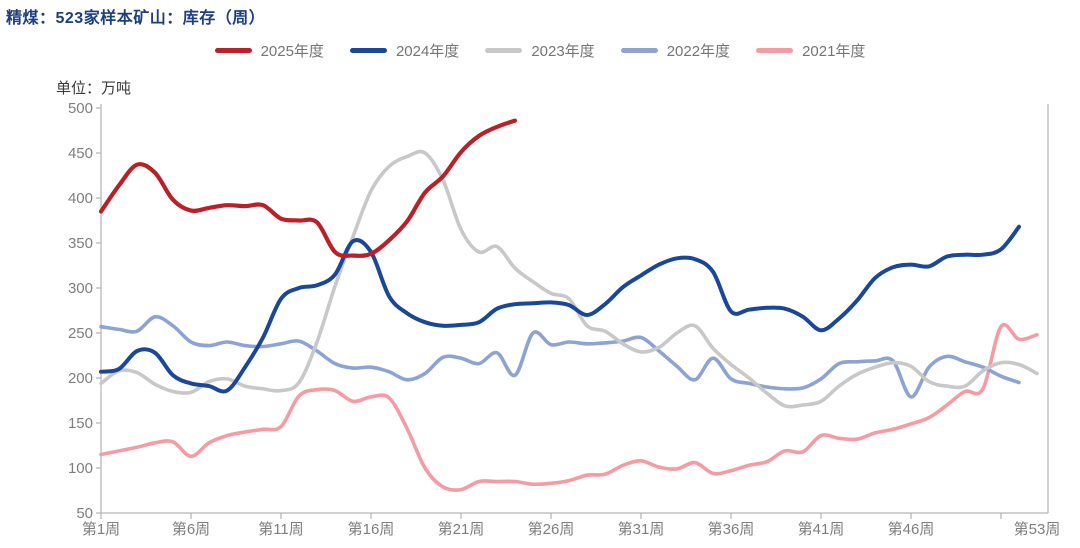  I want to click on legend-label-2023: 2023年度, so click(563, 51).